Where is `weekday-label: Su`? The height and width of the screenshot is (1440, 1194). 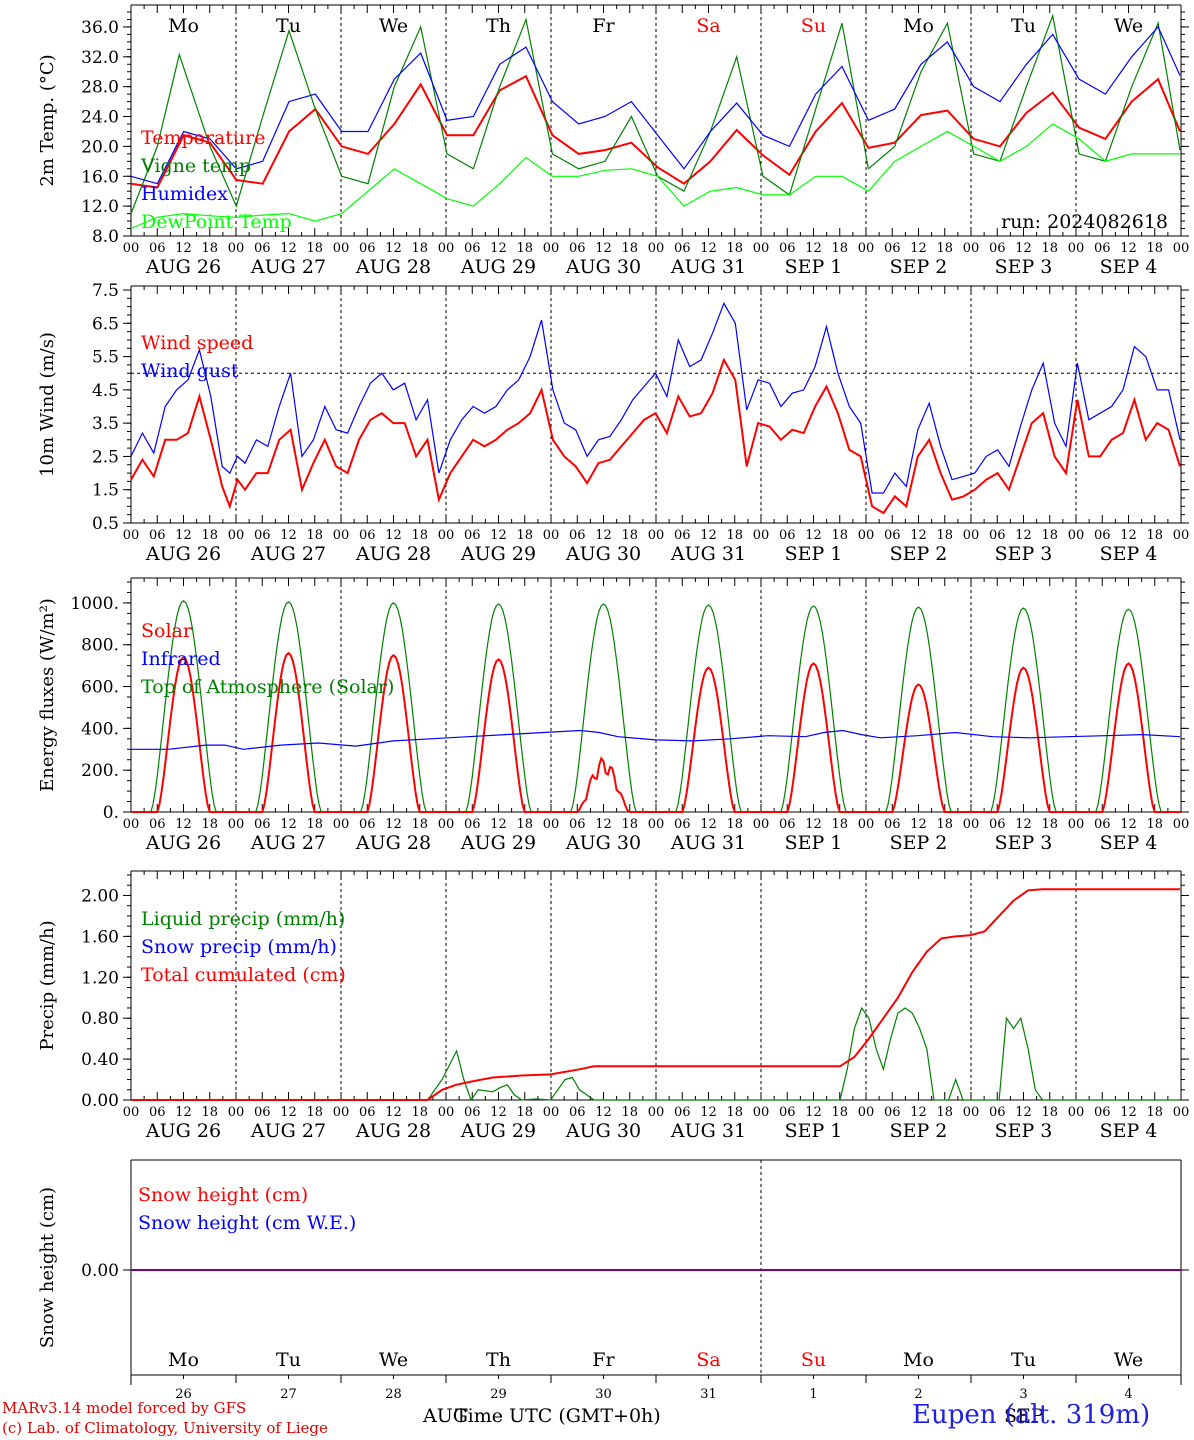
weekday-label: Su is located at coordinates (813, 26).